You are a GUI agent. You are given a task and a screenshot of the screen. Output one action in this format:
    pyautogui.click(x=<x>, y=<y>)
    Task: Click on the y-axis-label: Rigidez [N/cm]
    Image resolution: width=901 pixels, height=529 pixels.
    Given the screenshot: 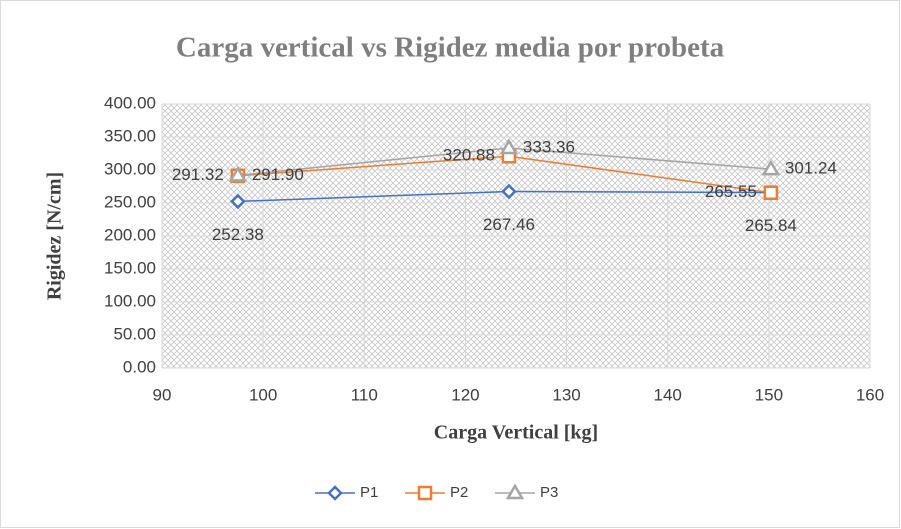 What is the action you would take?
    pyautogui.click(x=55, y=236)
    